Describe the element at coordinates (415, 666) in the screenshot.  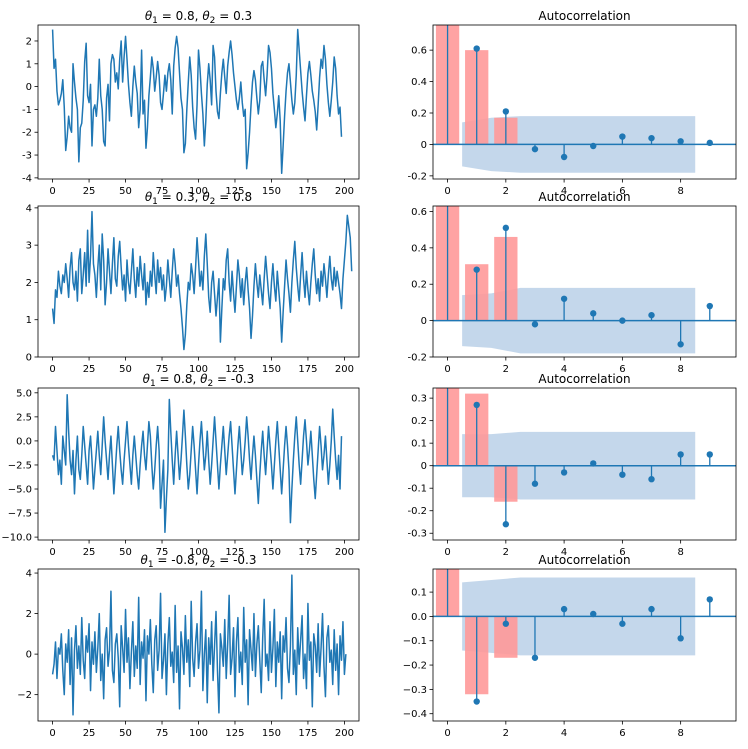
I see `y-tick-label: −0.2` at that location.